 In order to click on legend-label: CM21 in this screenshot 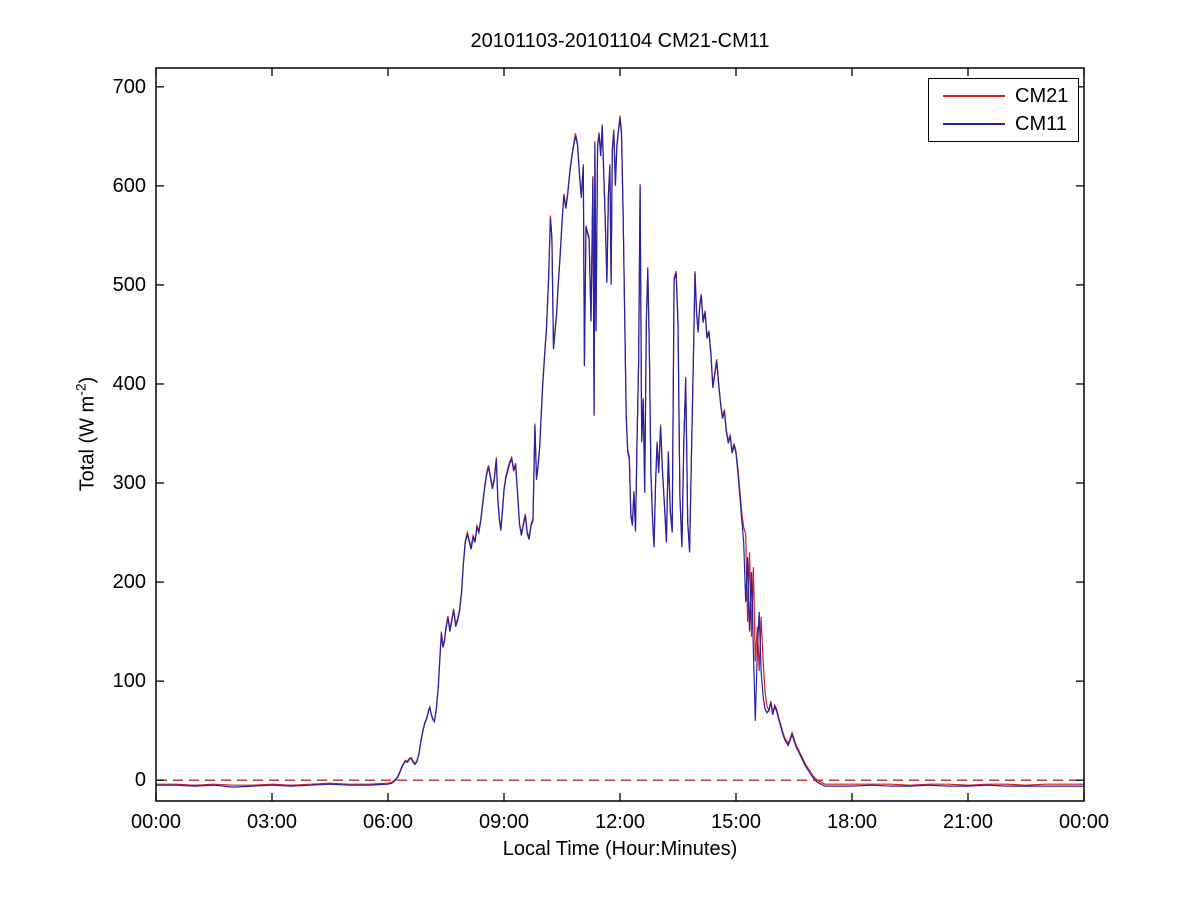, I will do `click(1042, 96)`.